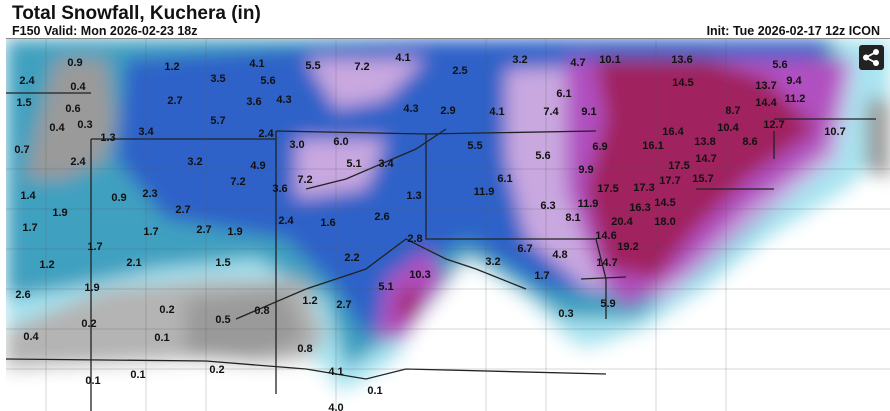 This screenshot has width=890, height=411. I want to click on snow-total-label: 11.2, so click(795, 99).